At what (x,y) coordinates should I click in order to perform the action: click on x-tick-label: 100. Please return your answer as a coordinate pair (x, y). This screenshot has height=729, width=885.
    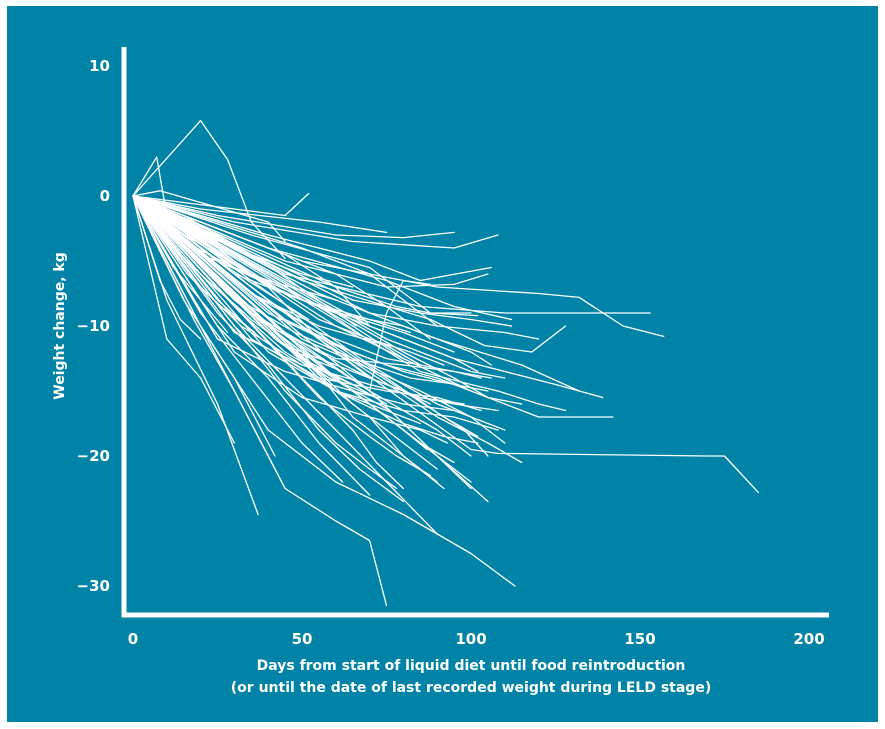
    Looking at the image, I should click on (470, 639).